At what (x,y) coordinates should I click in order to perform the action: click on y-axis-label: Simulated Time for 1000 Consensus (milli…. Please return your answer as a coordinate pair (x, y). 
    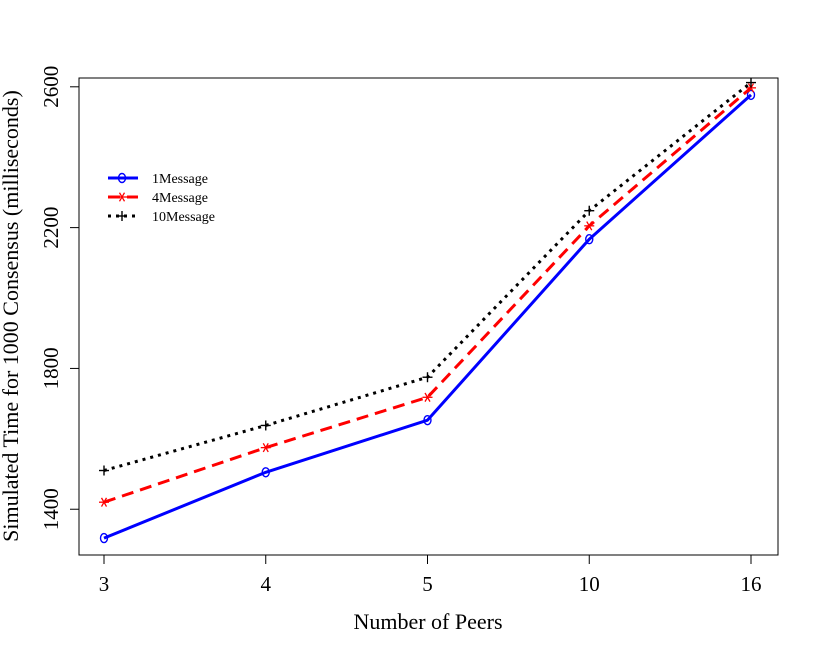
    Looking at the image, I should click on (11, 316).